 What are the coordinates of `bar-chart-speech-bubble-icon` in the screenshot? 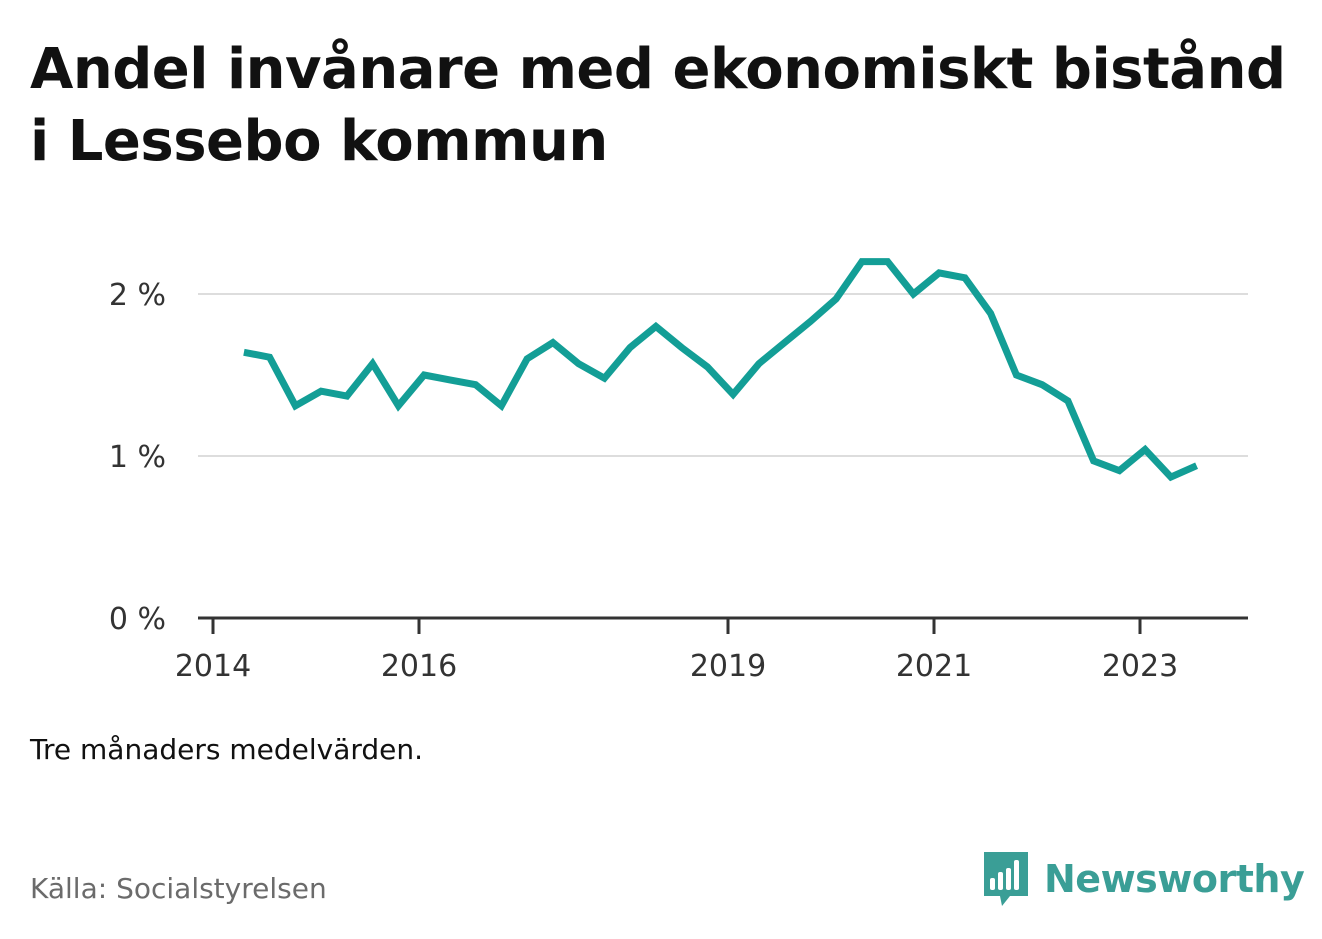 It's located at (1006, 879).